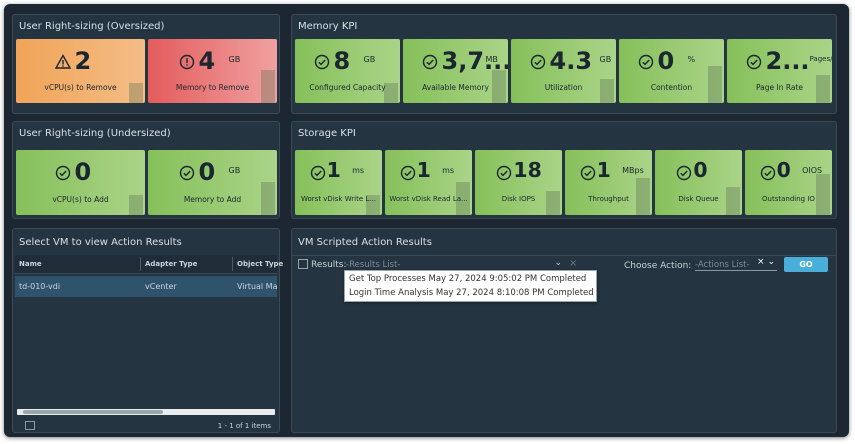 The image size is (855, 444). Describe the element at coordinates (328, 26) in the screenshot. I see `panel-title: Memory KPI` at that location.